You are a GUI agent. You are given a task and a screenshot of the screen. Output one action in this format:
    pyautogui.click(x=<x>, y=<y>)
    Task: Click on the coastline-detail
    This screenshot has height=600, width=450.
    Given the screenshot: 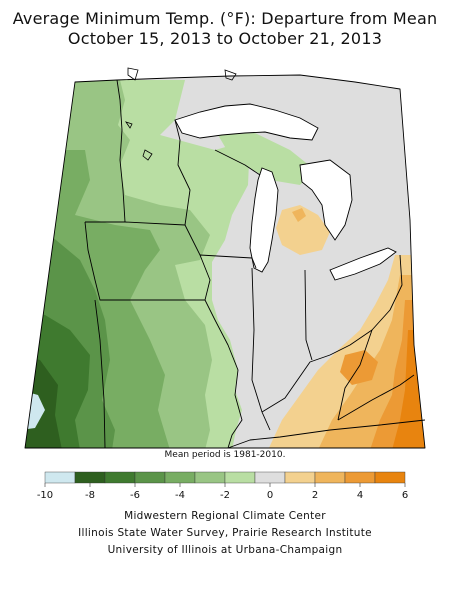 What is the action you would take?
    pyautogui.click(x=181, y=114)
    